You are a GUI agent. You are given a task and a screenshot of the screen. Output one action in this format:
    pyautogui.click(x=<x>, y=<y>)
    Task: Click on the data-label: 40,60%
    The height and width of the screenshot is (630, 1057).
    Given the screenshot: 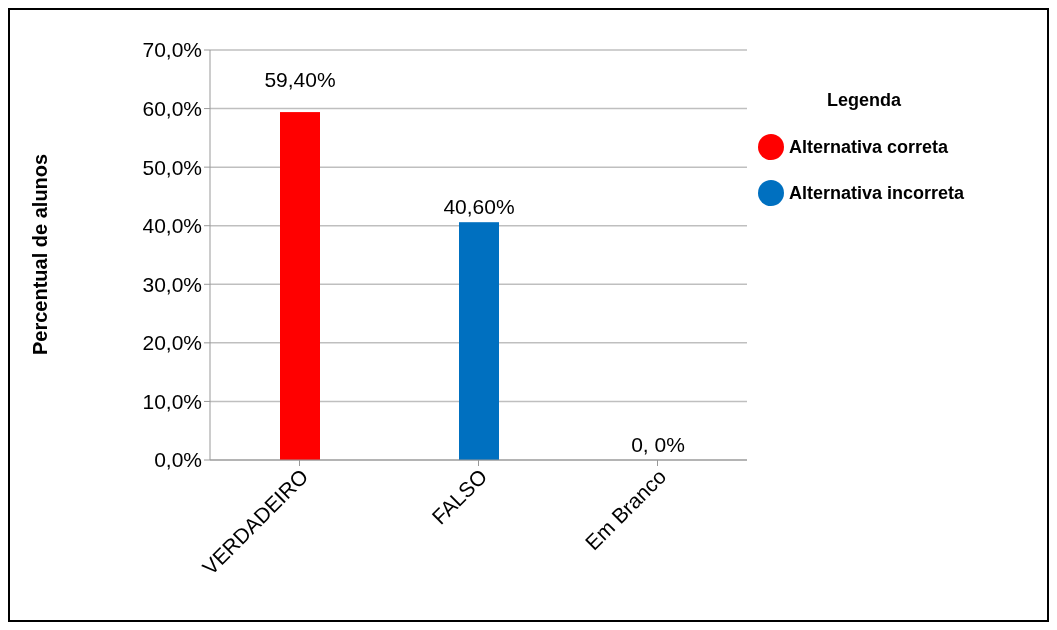 What is the action you would take?
    pyautogui.click(x=479, y=207)
    